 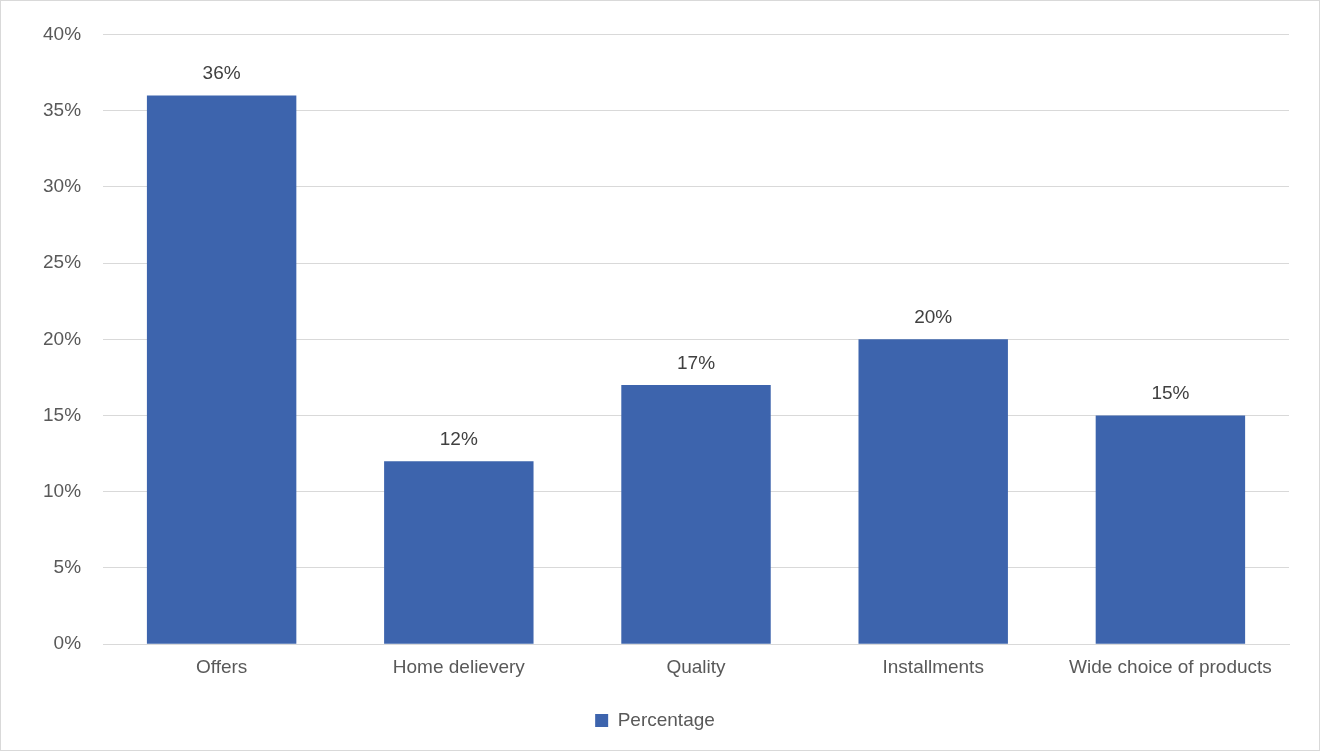 I want to click on x-tick-label: Offers, so click(x=221, y=666).